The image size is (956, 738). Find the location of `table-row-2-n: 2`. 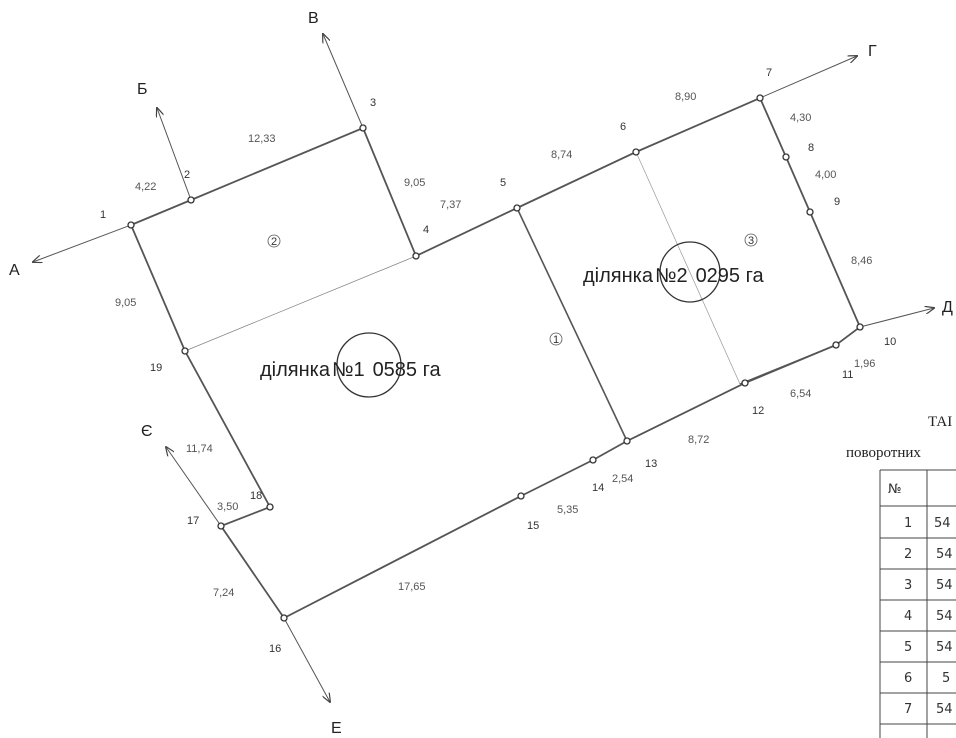

table-row-2-n: 2 is located at coordinates (908, 554).